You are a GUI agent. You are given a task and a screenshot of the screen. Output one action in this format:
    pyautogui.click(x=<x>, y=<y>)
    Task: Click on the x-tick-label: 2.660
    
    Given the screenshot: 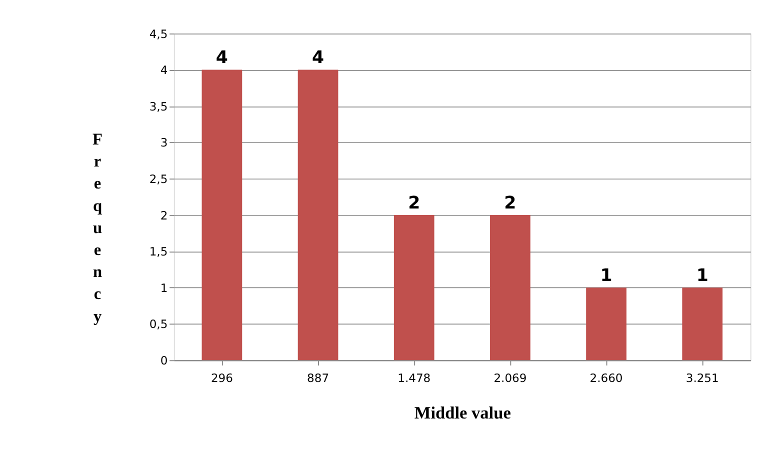 What is the action you would take?
    pyautogui.click(x=606, y=377)
    